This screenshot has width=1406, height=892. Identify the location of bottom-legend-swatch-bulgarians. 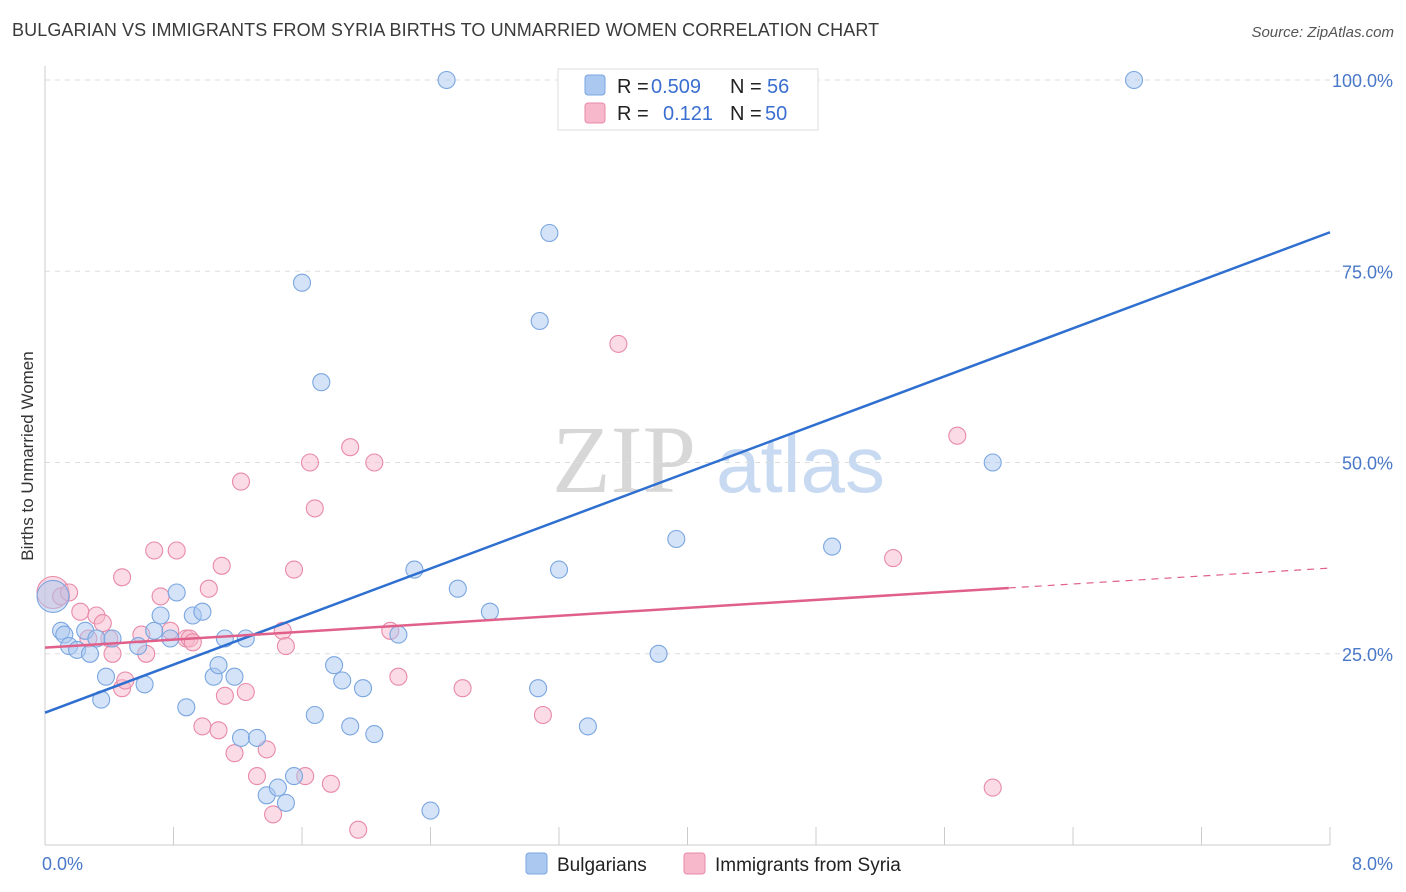
(536, 863).